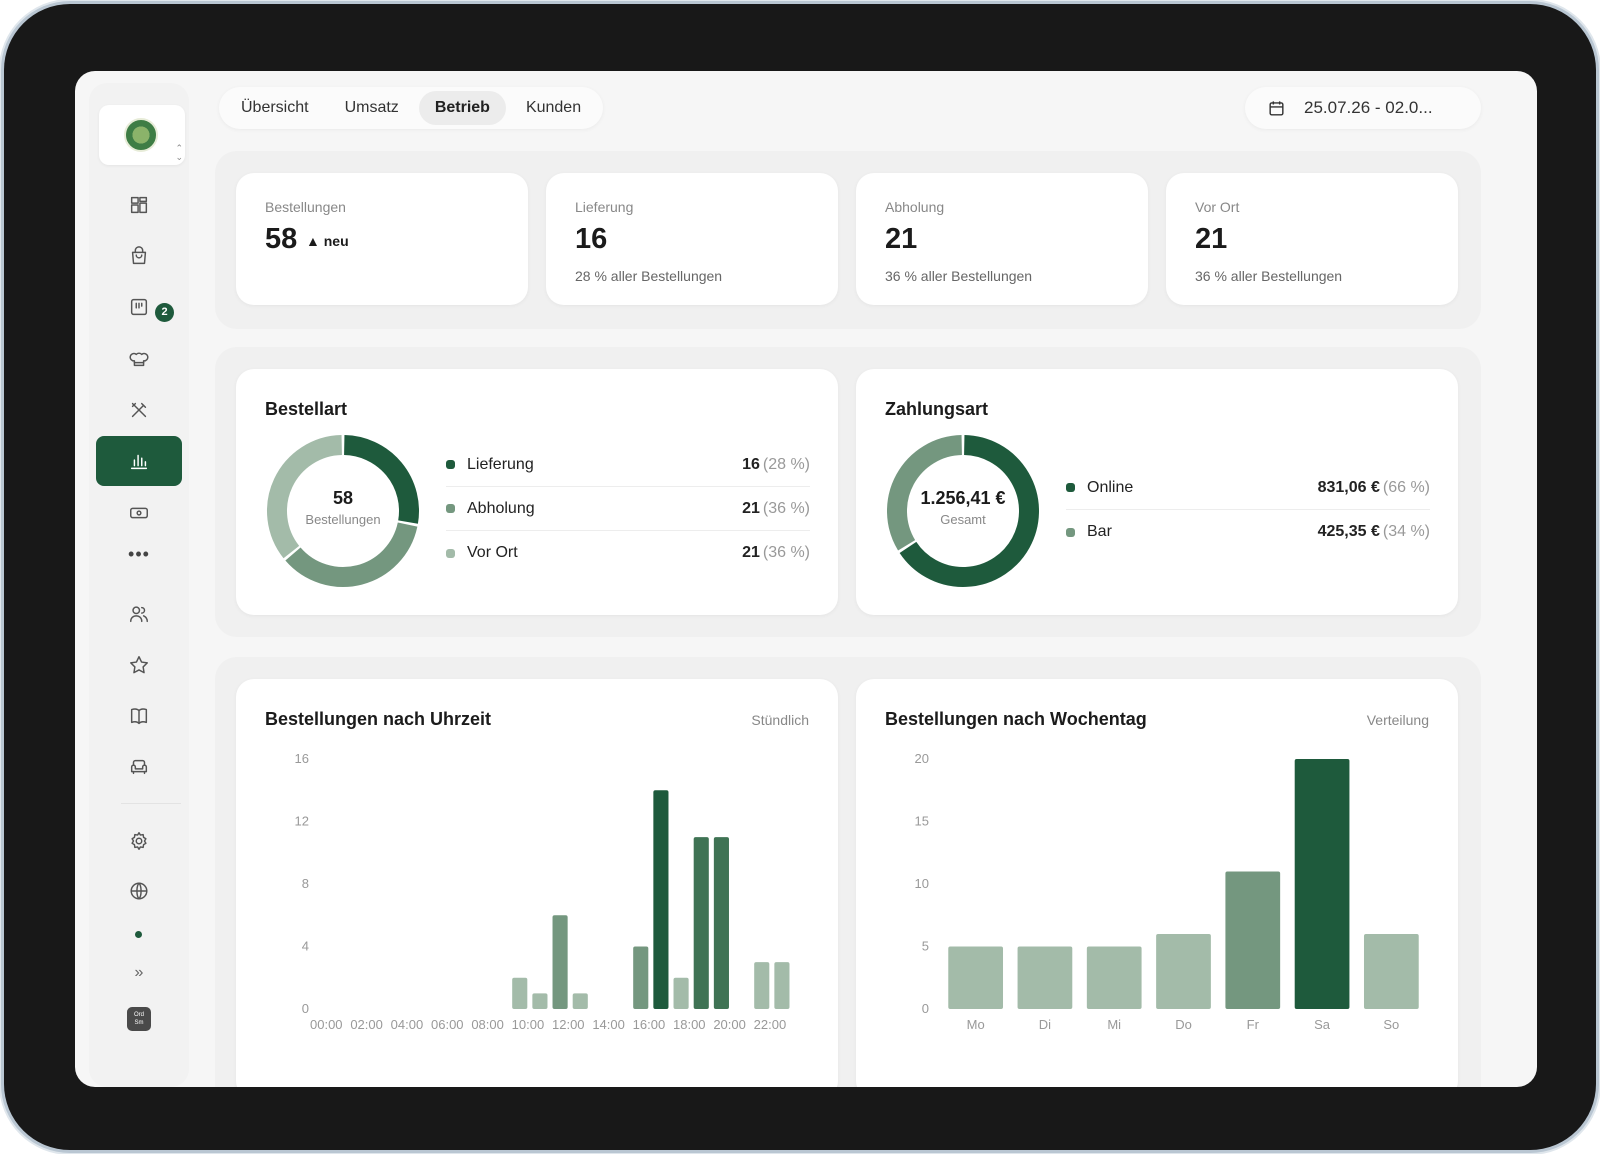 Image resolution: width=1600 pixels, height=1154 pixels. I want to click on stat-value: 58, so click(281, 239).